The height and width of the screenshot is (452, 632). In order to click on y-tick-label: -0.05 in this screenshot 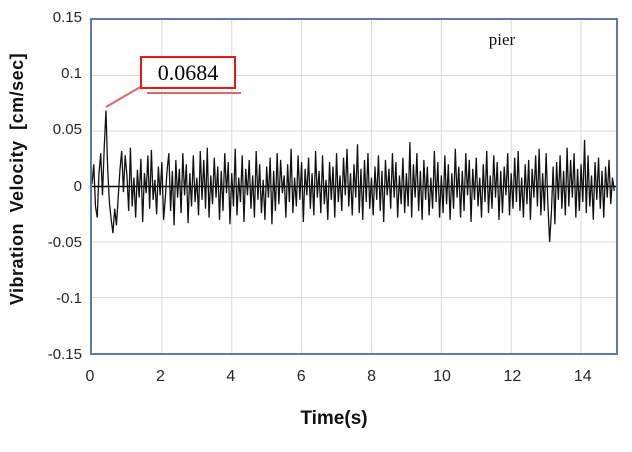, I will do `click(64, 242)`.